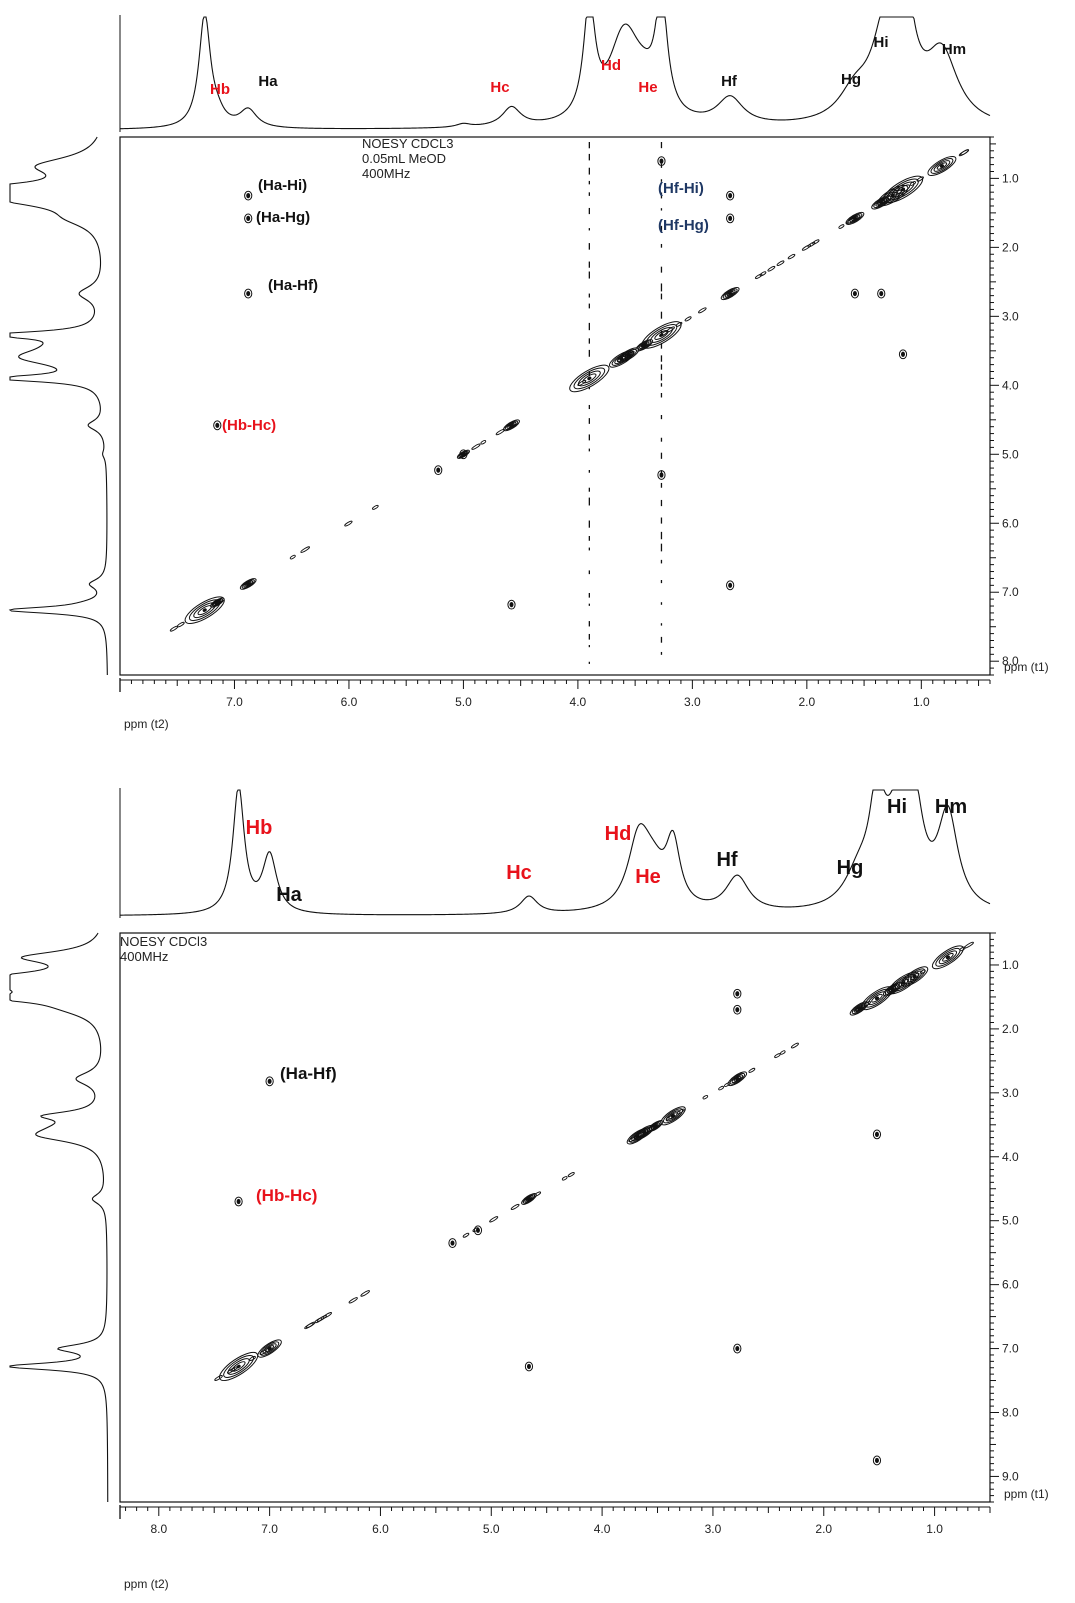  I want to click on cross-peak: (Hf-Hi), so click(696, 190).